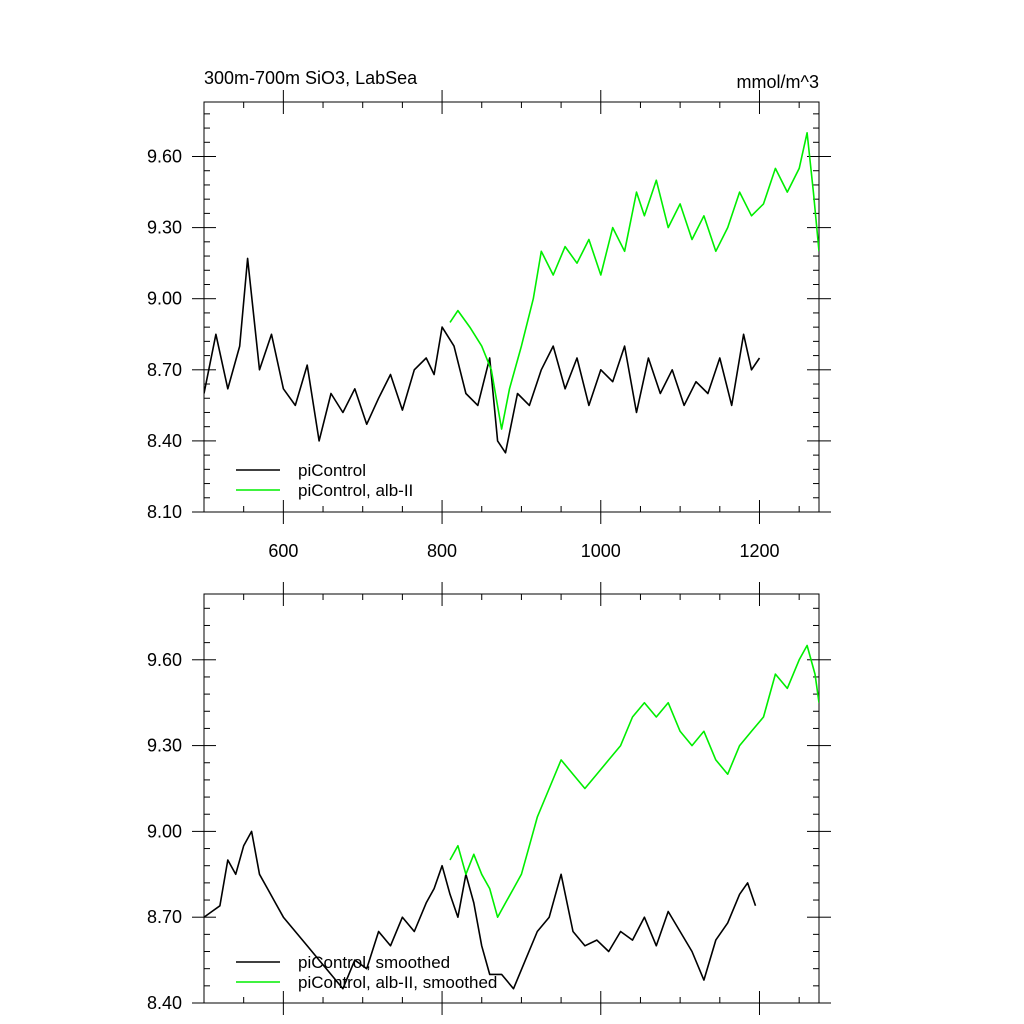 The height and width of the screenshot is (1024, 1024). Describe the element at coordinates (374, 962) in the screenshot. I see `legend-label: piControl, smoothed` at that location.